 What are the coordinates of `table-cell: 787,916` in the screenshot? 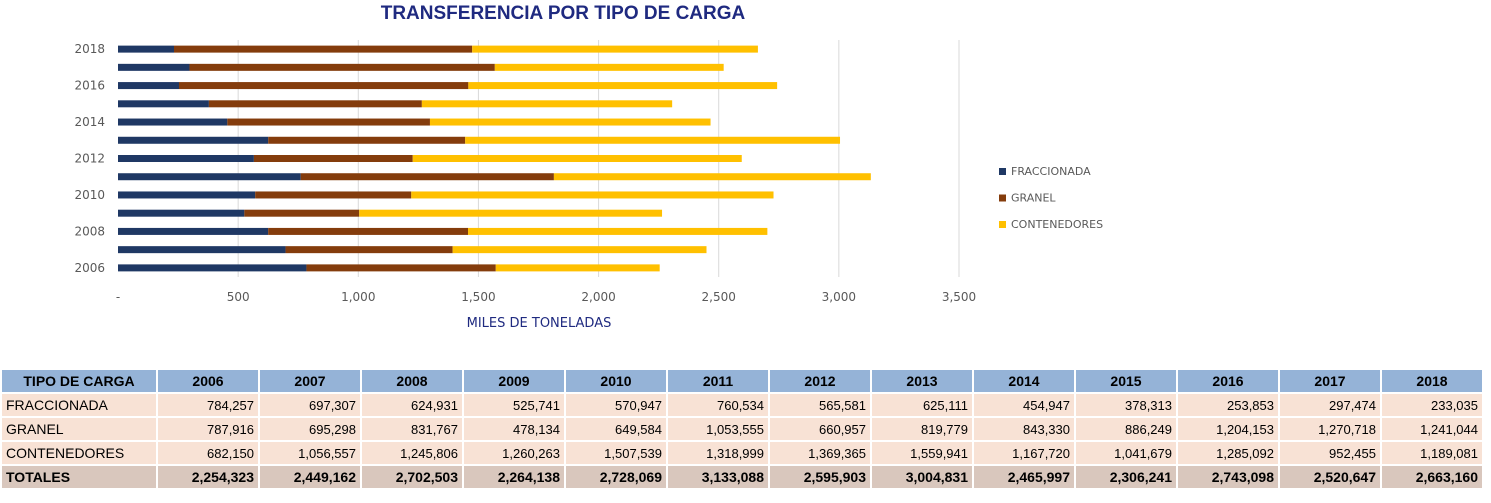 It's located at (208, 429).